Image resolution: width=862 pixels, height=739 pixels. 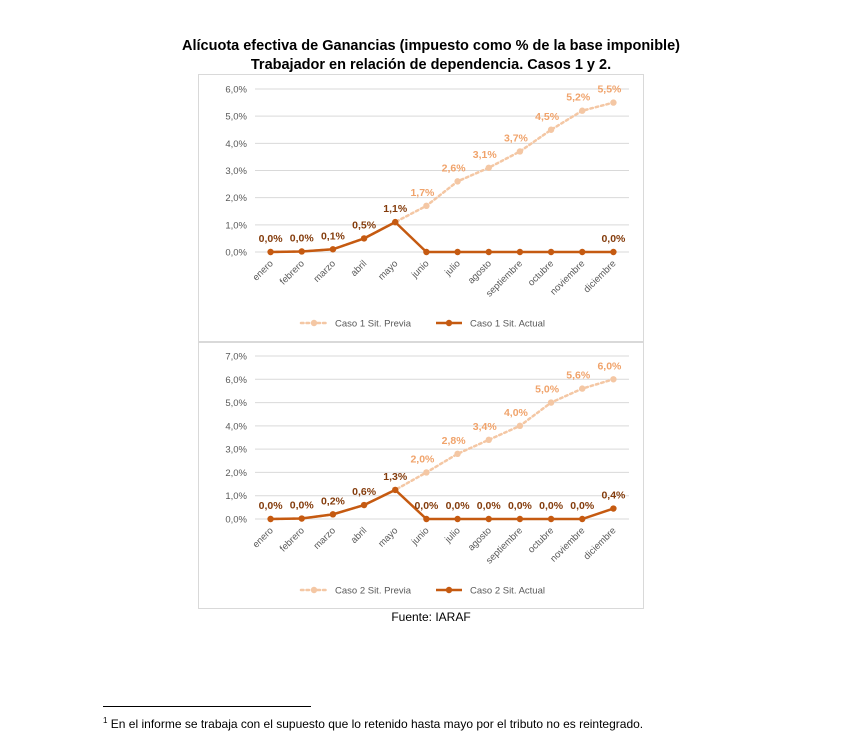 What do you see at coordinates (516, 413) in the screenshot?
I see `data-label-previa: 4,0%` at bounding box center [516, 413].